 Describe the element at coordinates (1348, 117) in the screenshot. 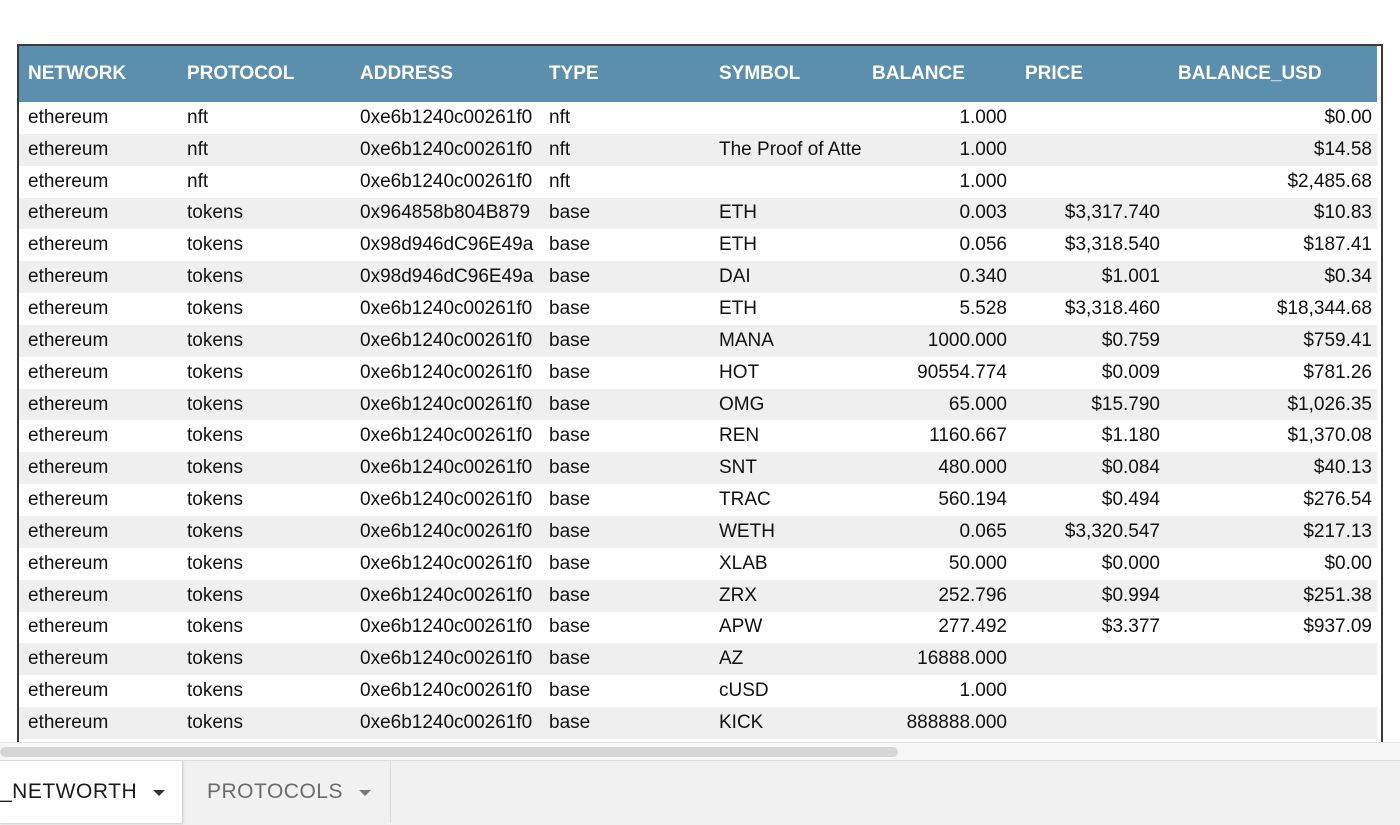

I see `cell-balance-usd: $0.00` at that location.